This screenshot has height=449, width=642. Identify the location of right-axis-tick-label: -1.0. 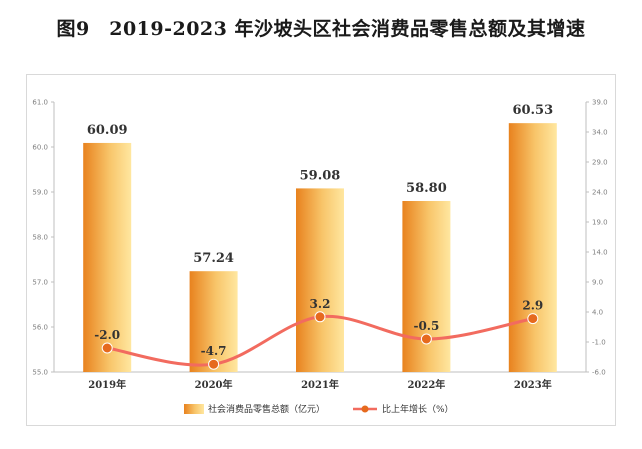
(599, 343).